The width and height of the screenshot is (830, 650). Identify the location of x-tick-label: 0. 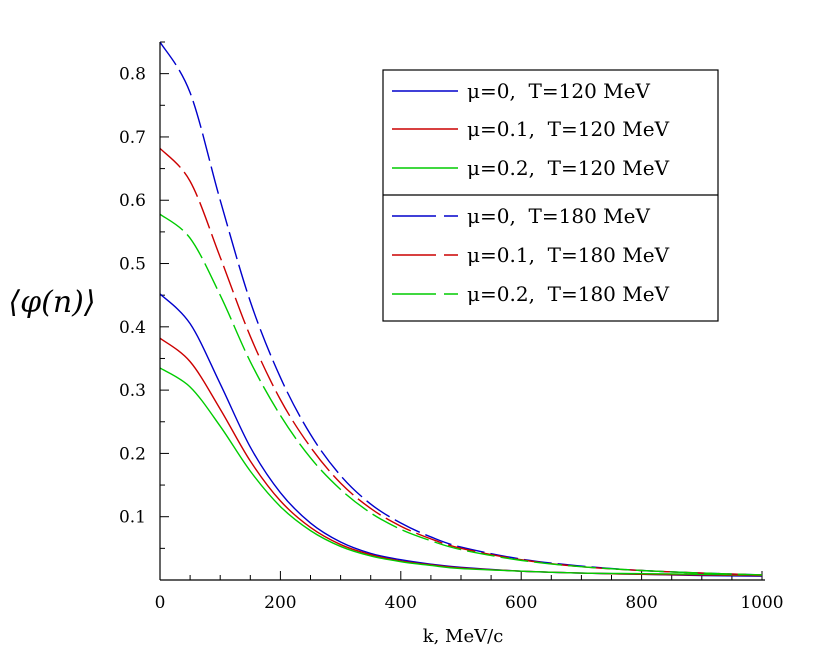
(160, 603).